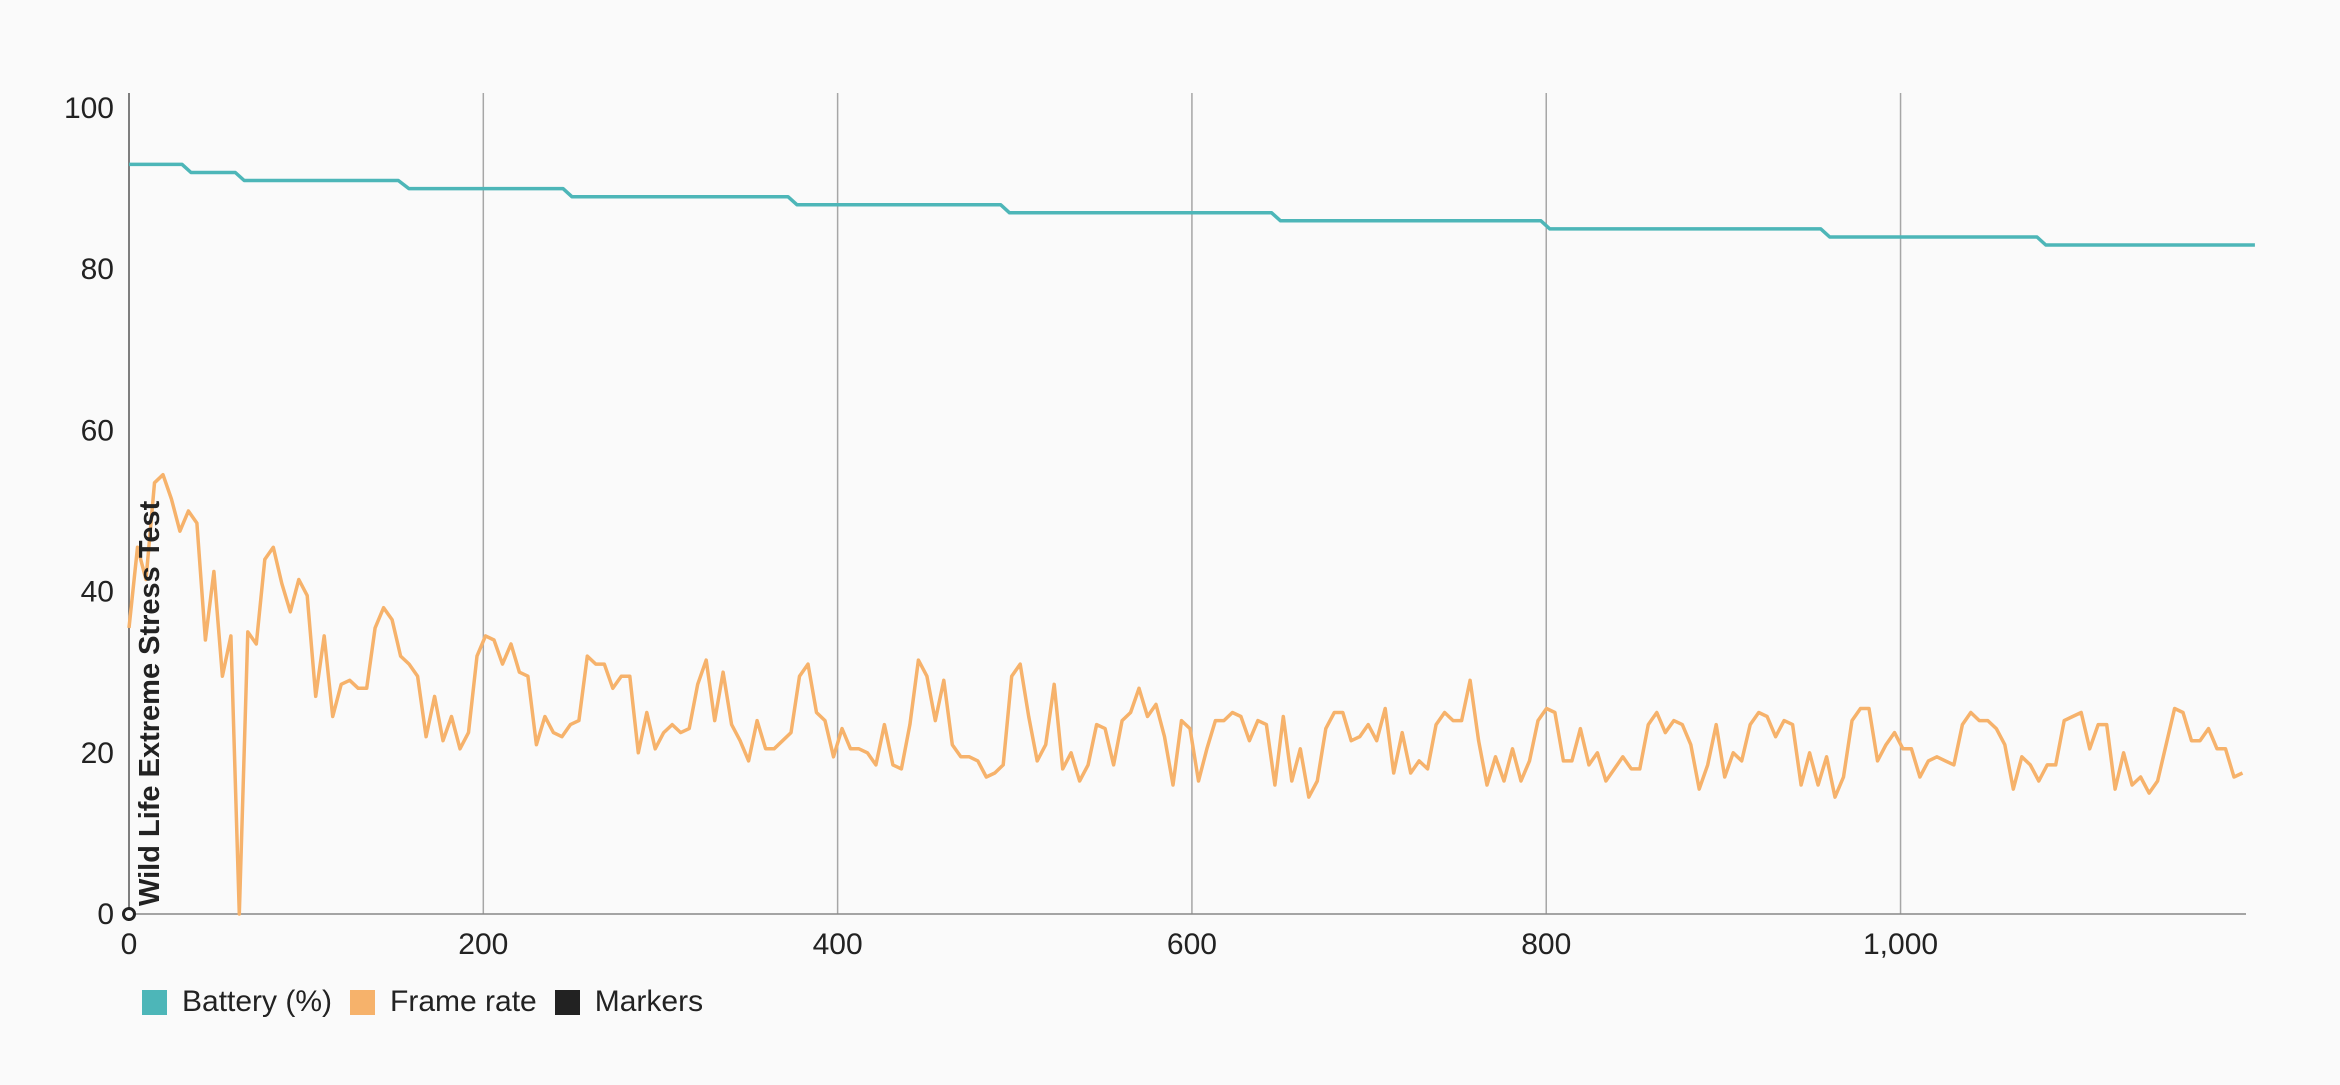 Image resolution: width=2340 pixels, height=1085 pixels. I want to click on y-tick-label: 20, so click(97, 753).